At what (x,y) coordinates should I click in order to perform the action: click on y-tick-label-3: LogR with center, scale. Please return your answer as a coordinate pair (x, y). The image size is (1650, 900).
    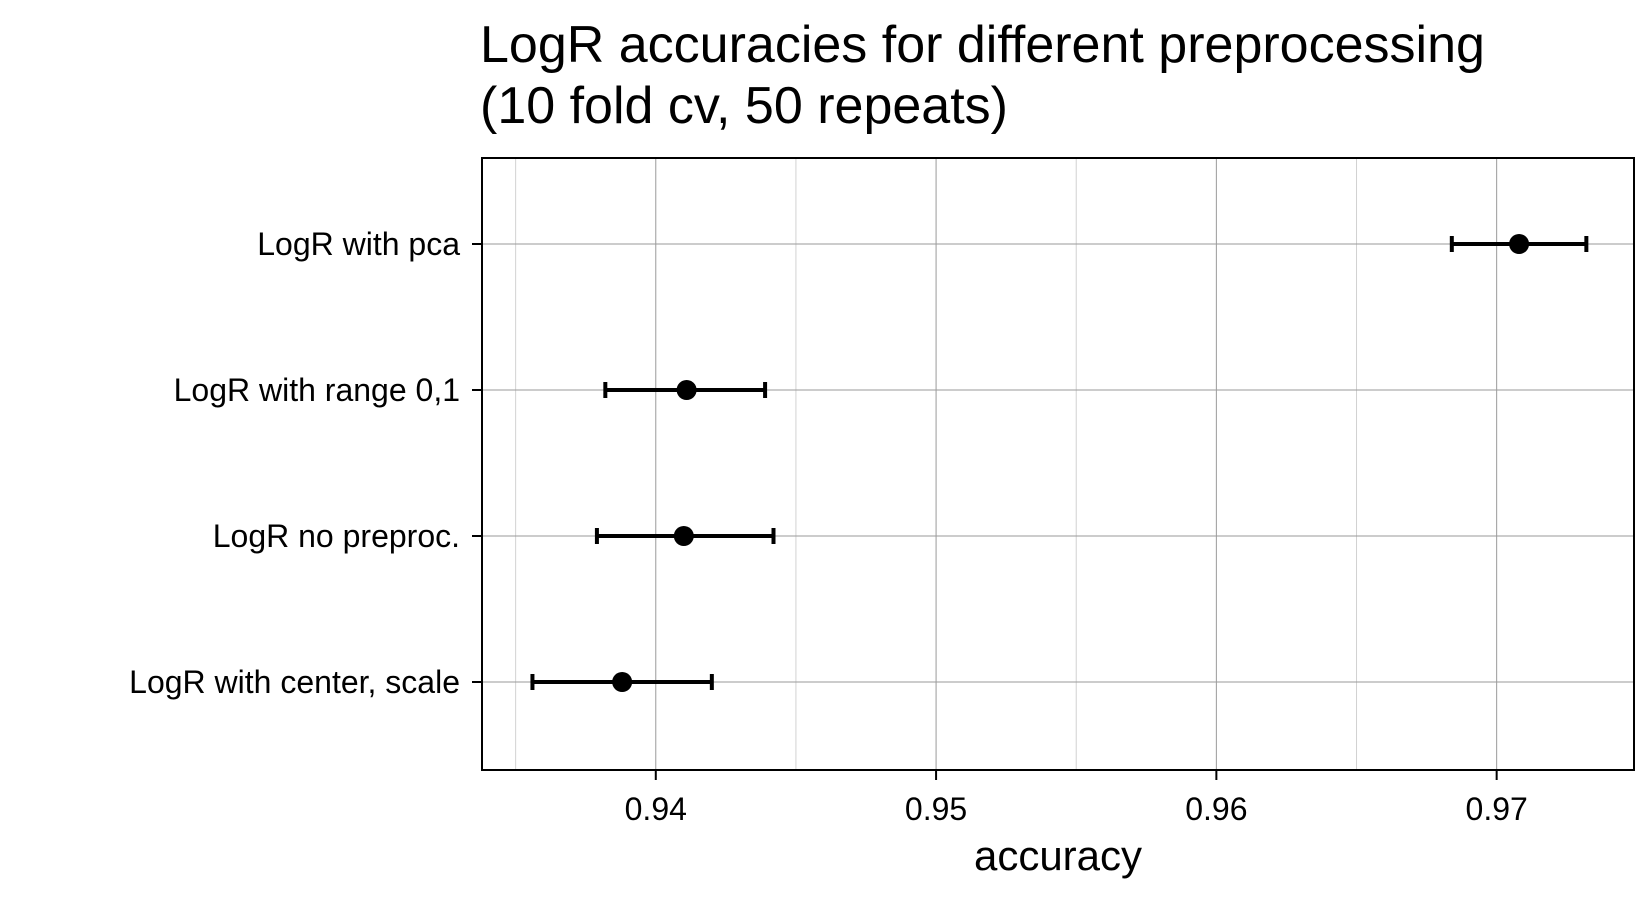
    Looking at the image, I should click on (294, 682).